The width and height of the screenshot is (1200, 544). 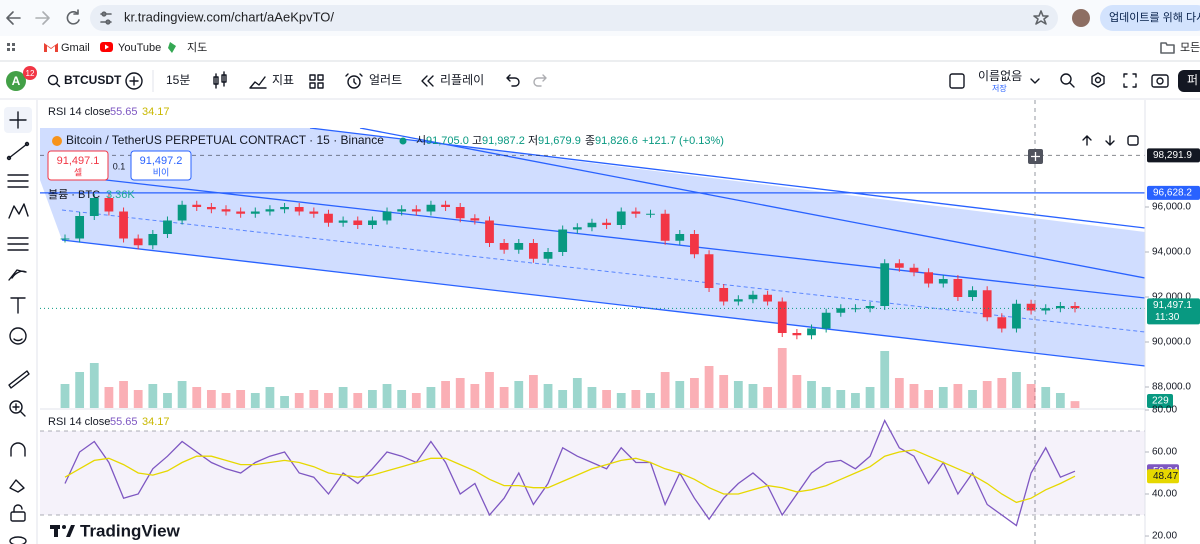 I want to click on symbol: BTCUSDT, so click(x=93, y=80).